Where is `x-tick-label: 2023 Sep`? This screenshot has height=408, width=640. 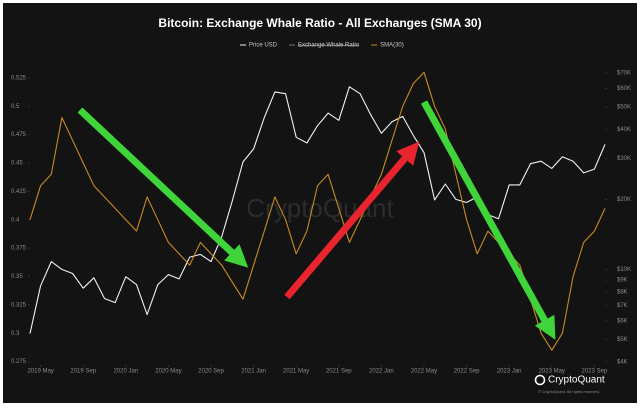
x-tick-label: 2023 Sep is located at coordinates (595, 372).